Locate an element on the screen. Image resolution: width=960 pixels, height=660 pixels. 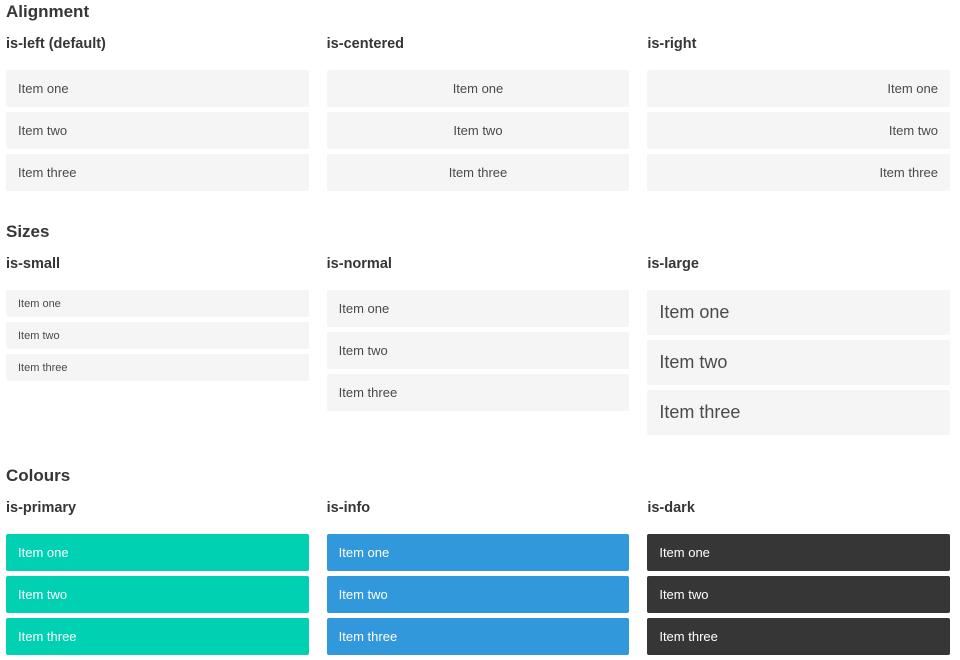
section-title: Colours is located at coordinates (38, 475).